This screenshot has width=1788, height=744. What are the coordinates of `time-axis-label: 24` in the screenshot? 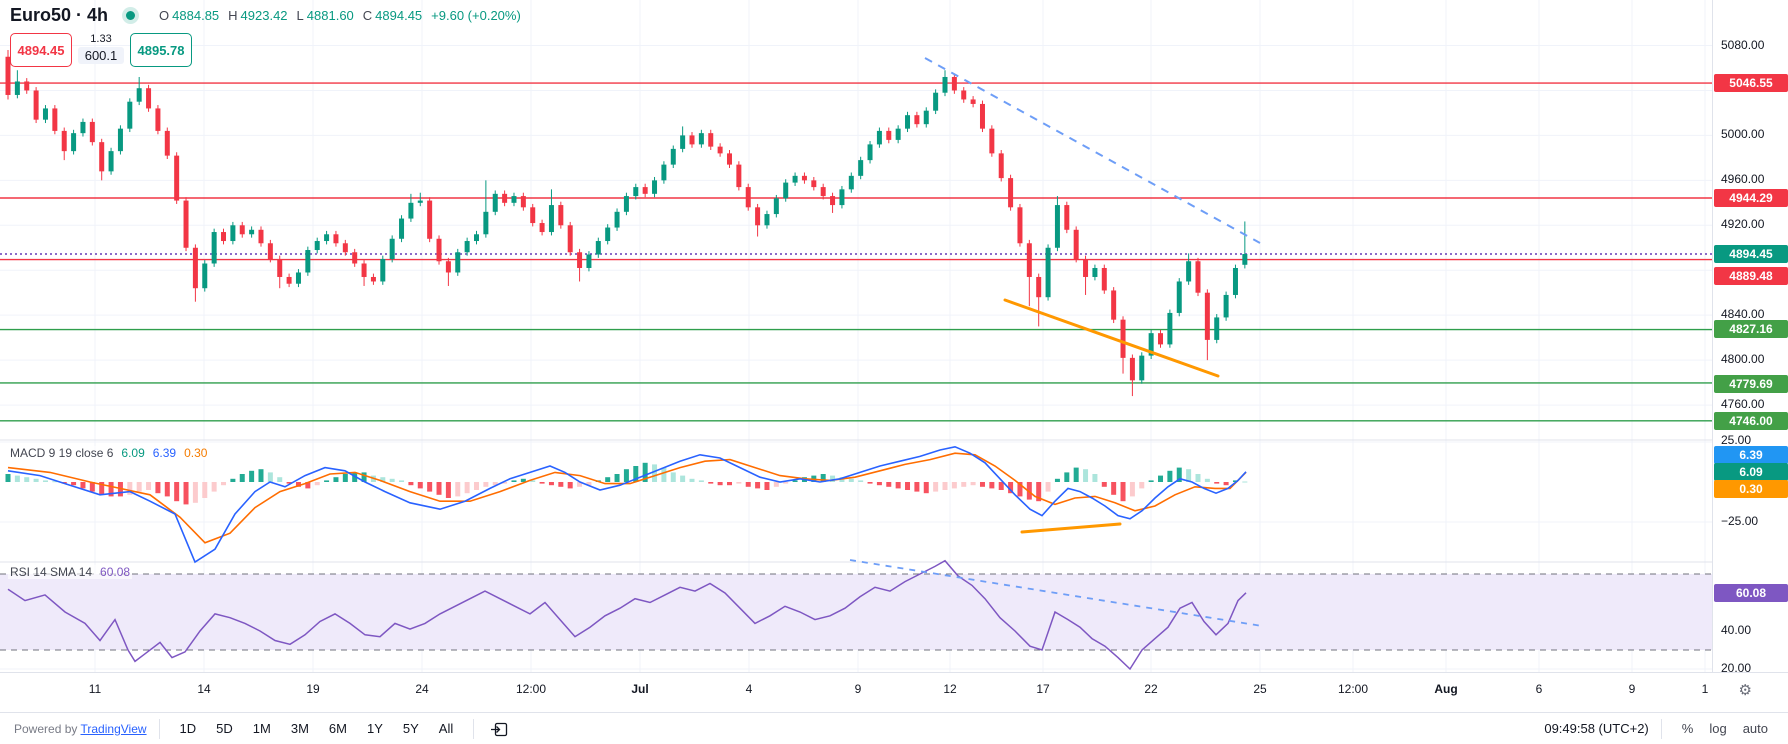 It's located at (422, 689).